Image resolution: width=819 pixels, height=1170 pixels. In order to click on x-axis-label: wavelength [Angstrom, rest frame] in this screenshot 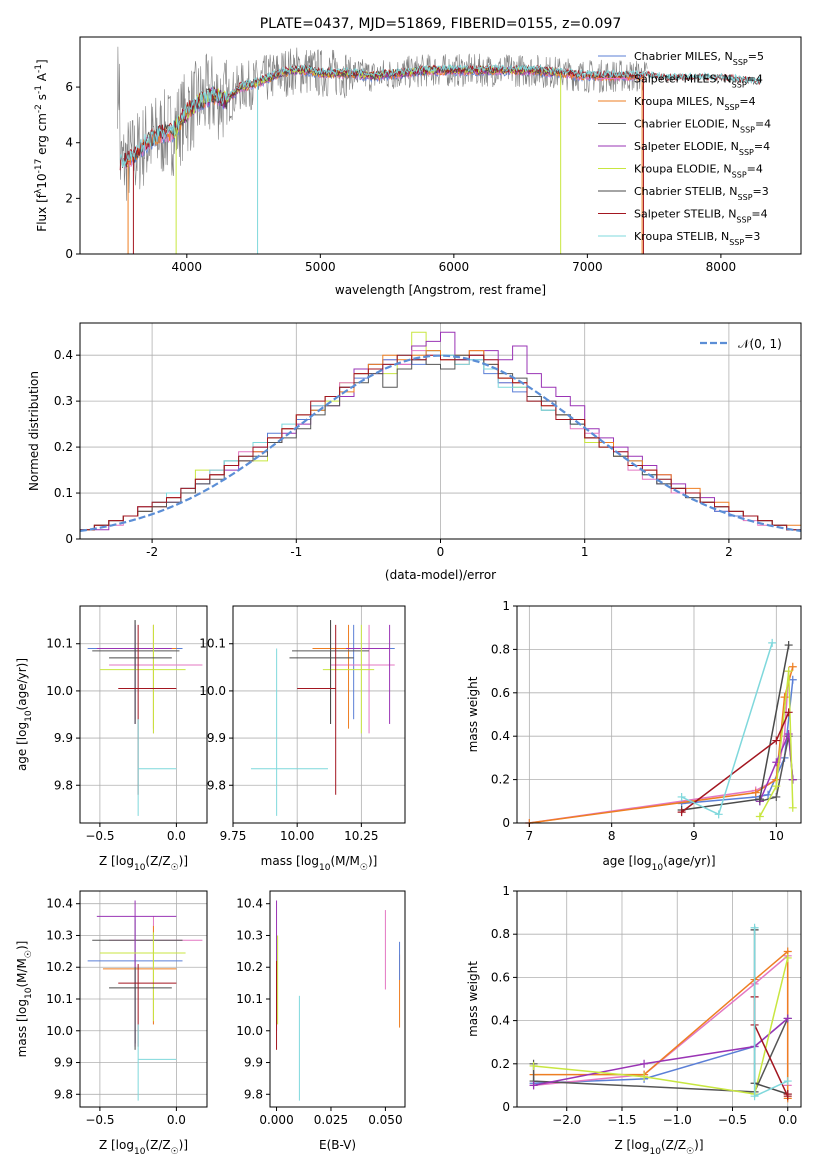, I will do `click(440, 290)`.